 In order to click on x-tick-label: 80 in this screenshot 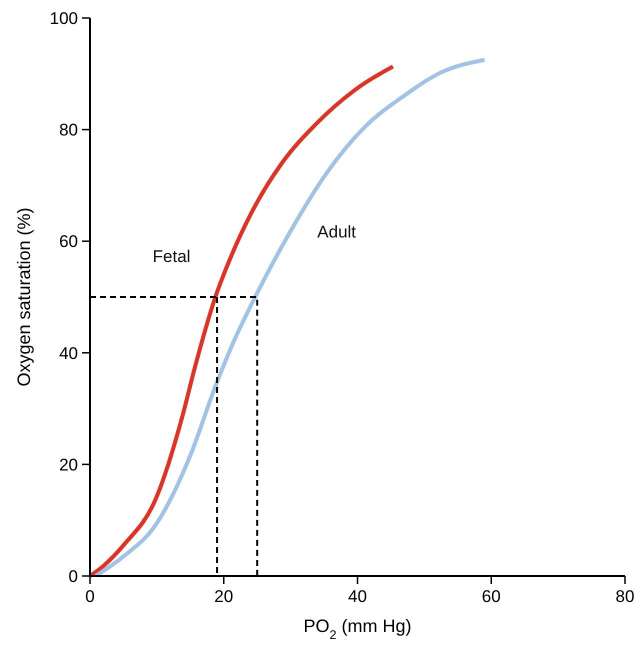, I will do `click(625, 596)`.